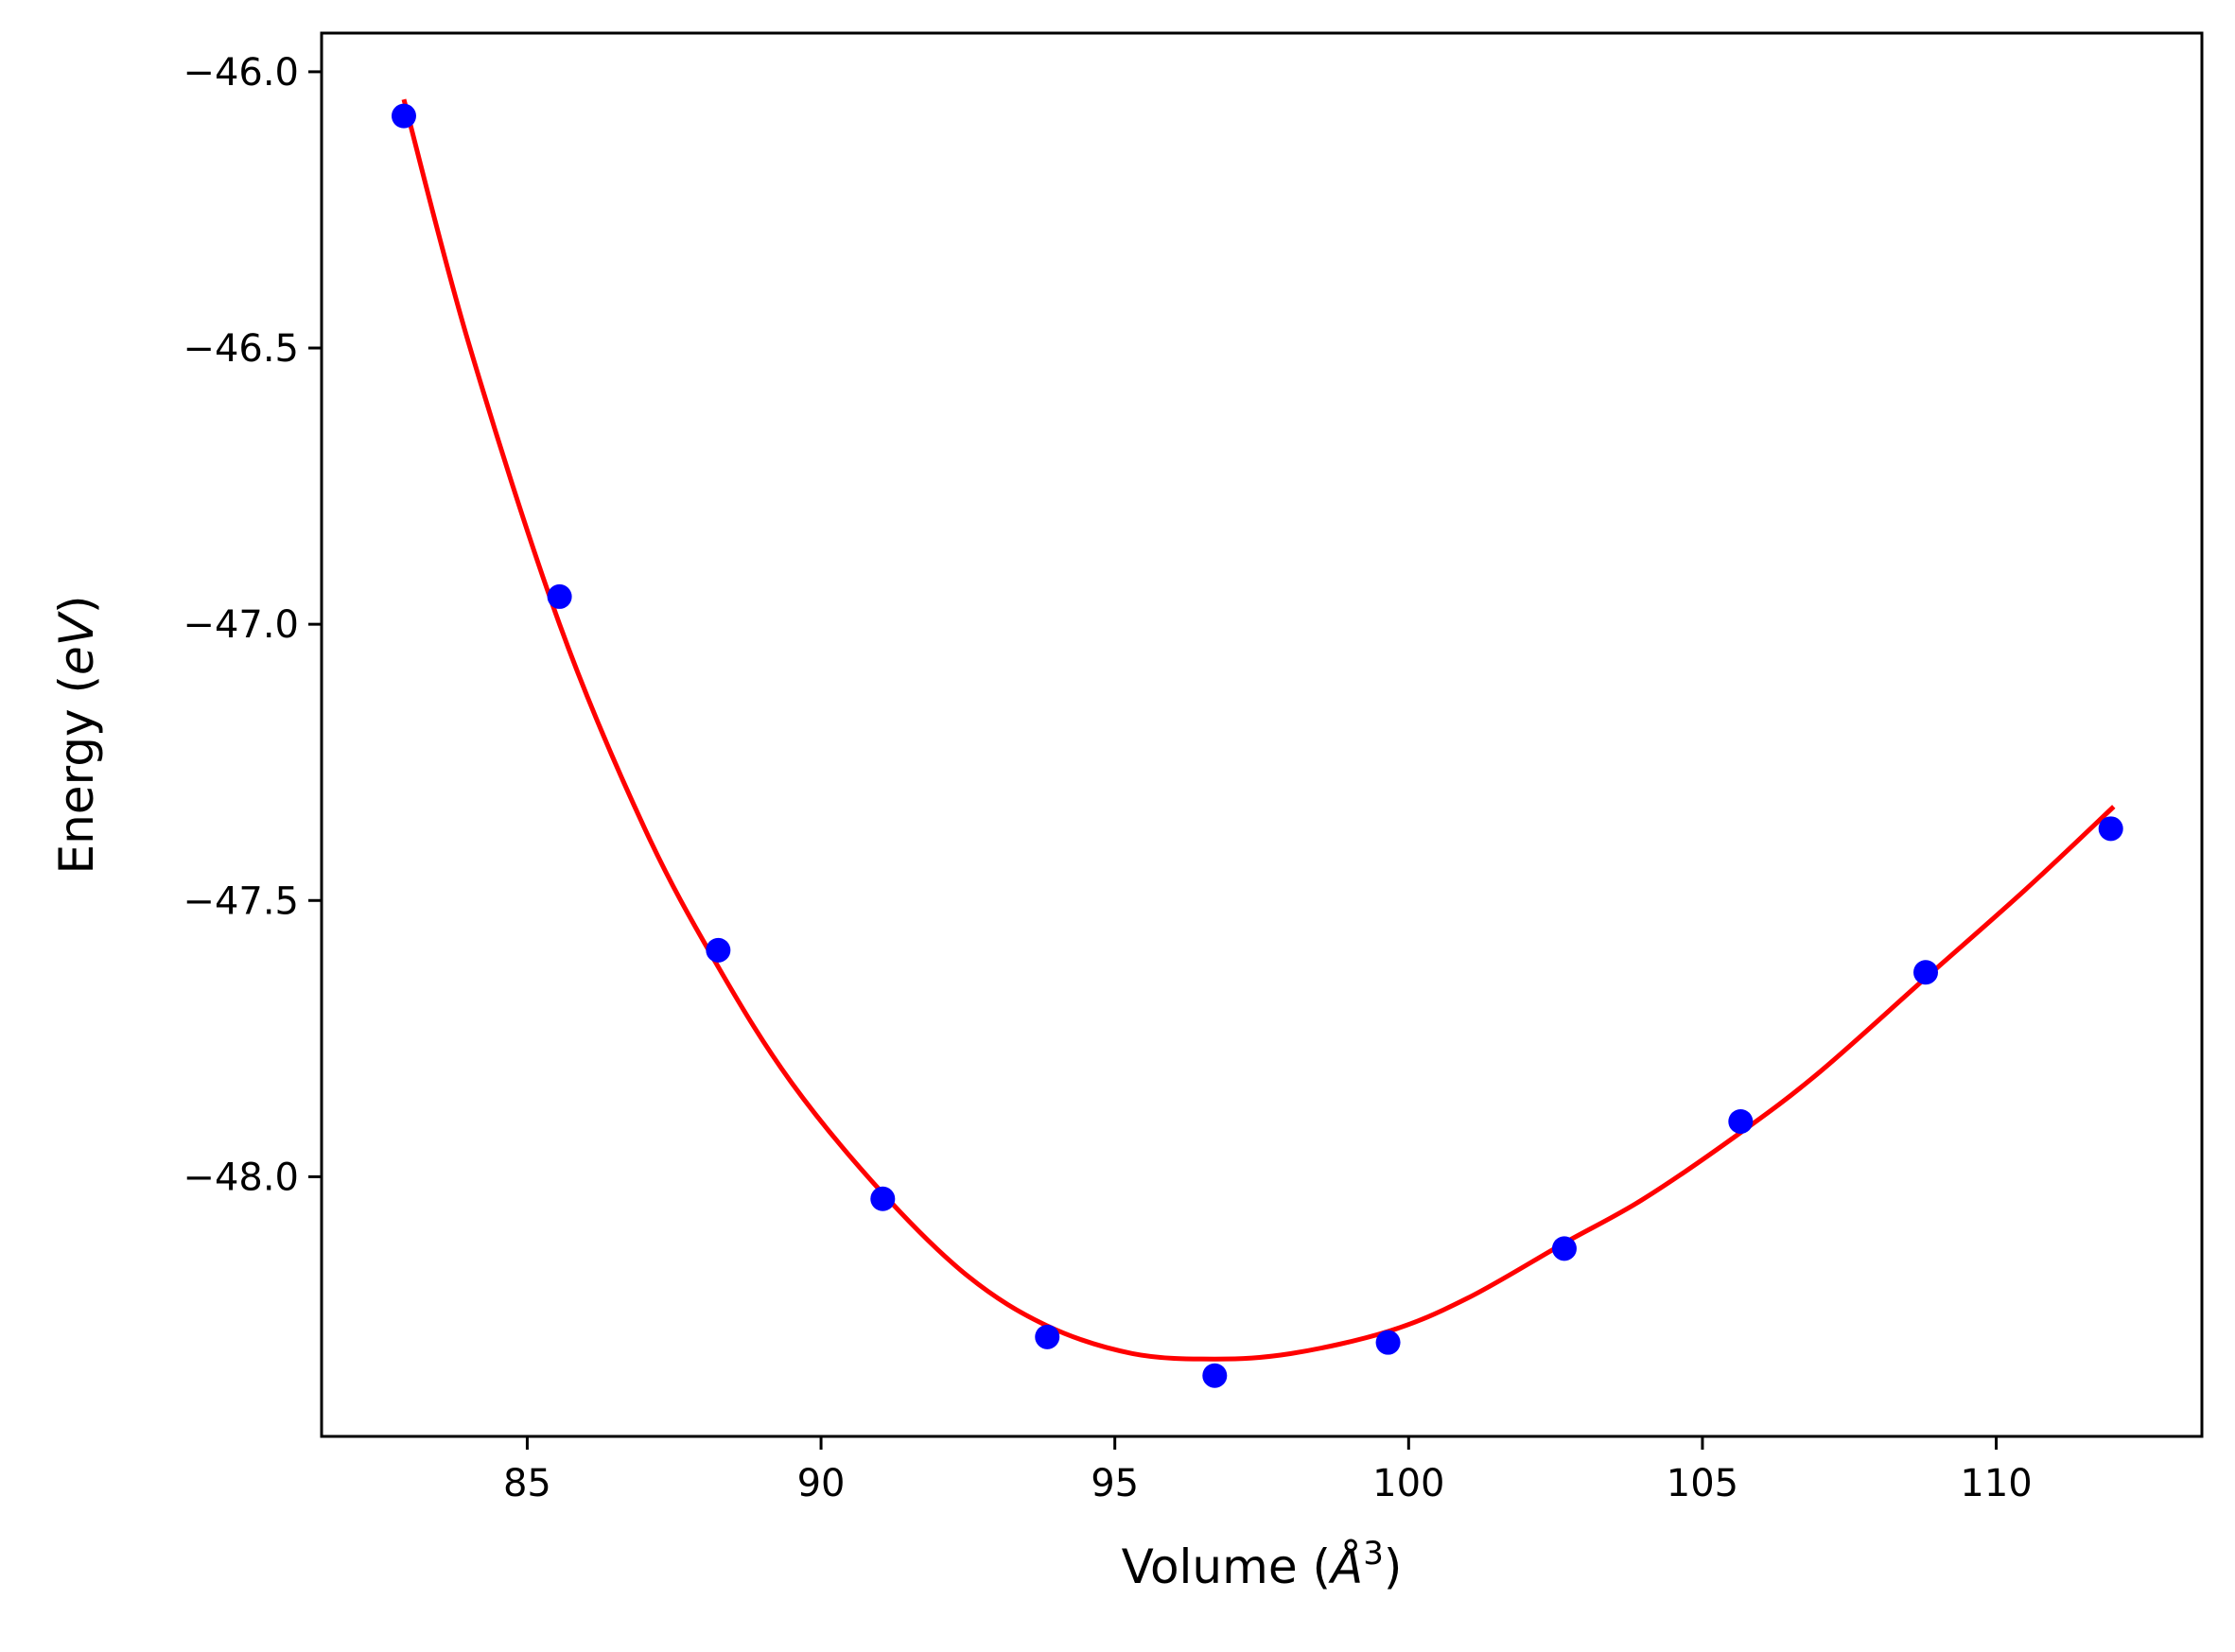 The image size is (2235, 1652). What do you see at coordinates (241, 625) in the screenshot?
I see `y-tick-label: −47.0` at bounding box center [241, 625].